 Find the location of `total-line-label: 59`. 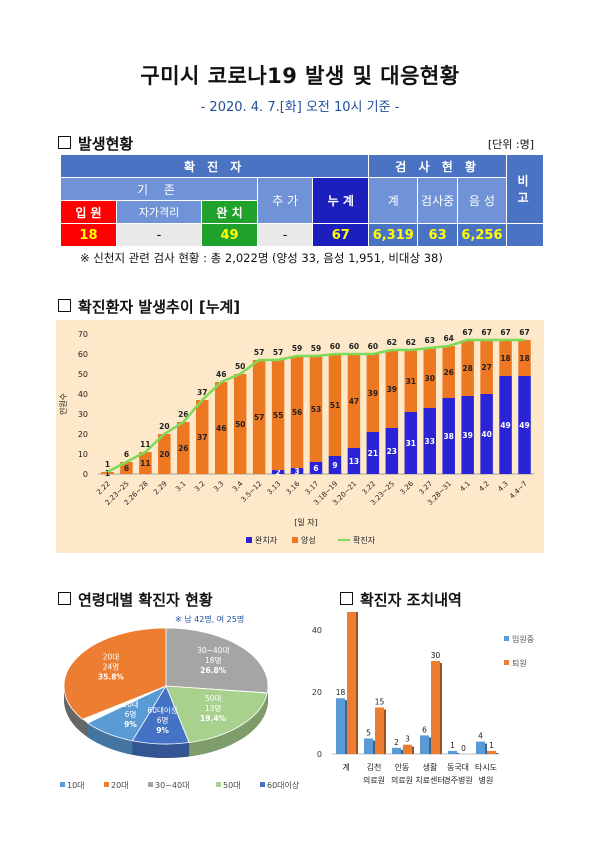

total-line-label: 59 is located at coordinates (297, 348).